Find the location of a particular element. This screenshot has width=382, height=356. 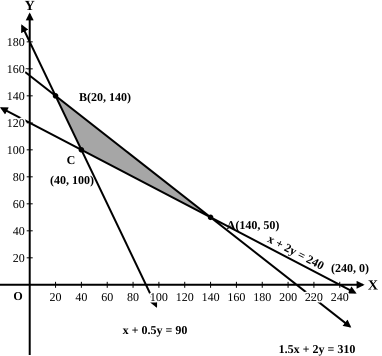

x-tick-label: 140 is located at coordinates (211, 297).